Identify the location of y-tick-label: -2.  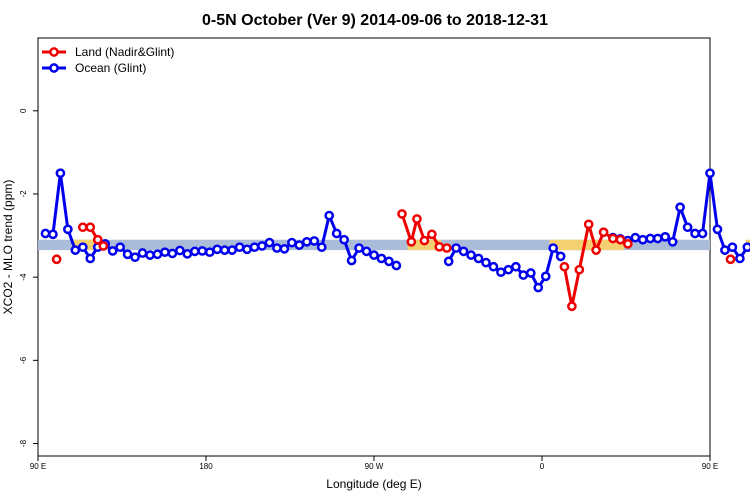
(23, 194).